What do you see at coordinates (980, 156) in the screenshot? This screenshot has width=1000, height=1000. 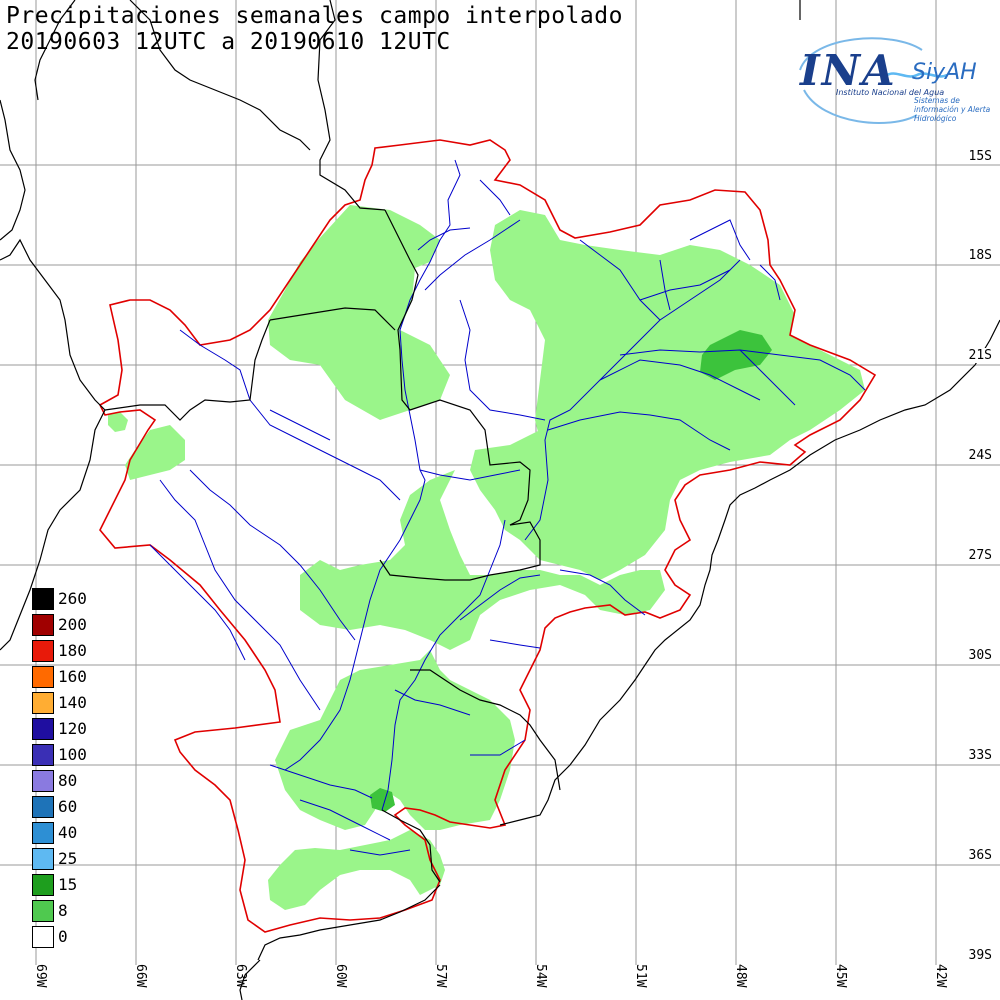 I see `lat-label-15s: 15S` at bounding box center [980, 156].